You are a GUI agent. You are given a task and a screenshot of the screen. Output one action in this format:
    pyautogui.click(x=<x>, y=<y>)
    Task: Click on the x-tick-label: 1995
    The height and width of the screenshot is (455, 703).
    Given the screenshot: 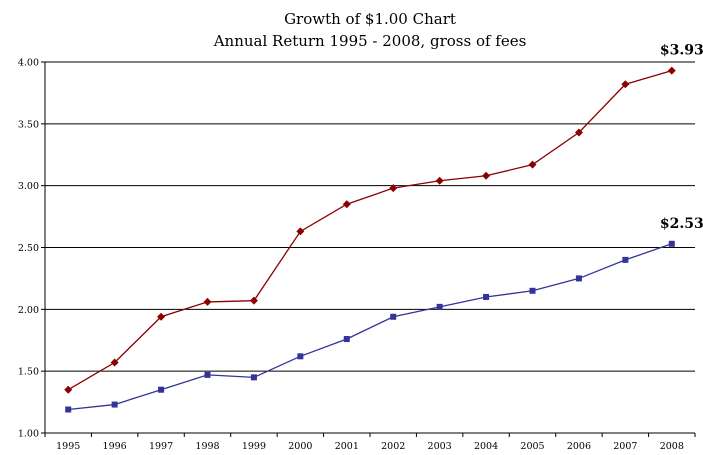 What is the action you would take?
    pyautogui.click(x=68, y=446)
    